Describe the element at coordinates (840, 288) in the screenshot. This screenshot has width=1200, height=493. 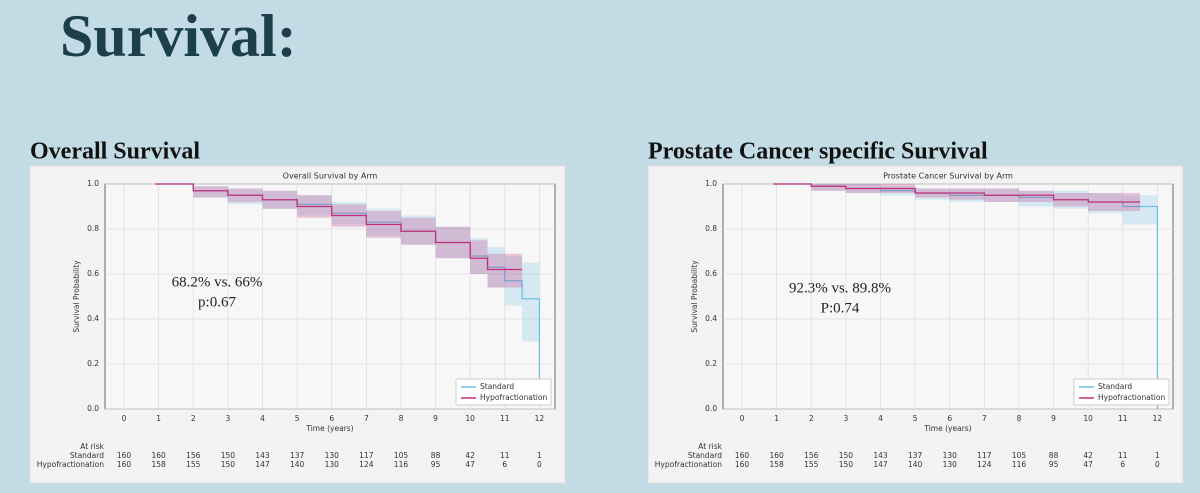
I see `annotation: 92.3% vs. 89.8%` at that location.